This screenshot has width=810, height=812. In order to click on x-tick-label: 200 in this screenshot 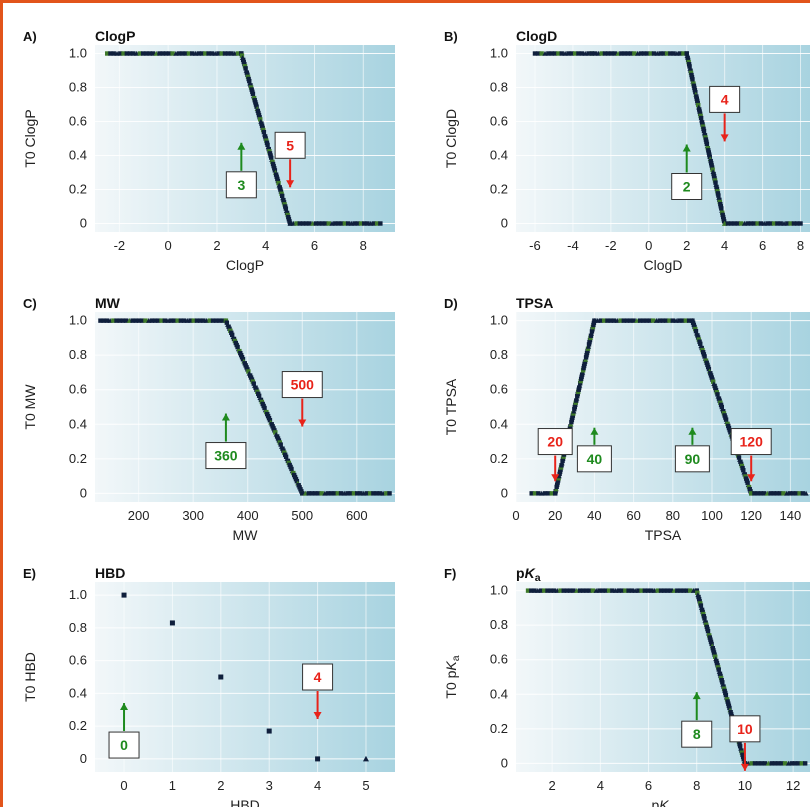, I will do `click(139, 515)`.